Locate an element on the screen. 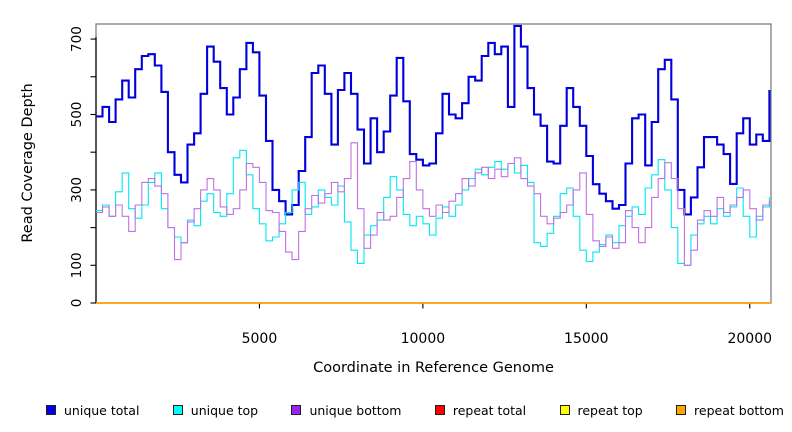 The width and height of the screenshot is (792, 432). legend-swatch-repeat-top is located at coordinates (564, 410).